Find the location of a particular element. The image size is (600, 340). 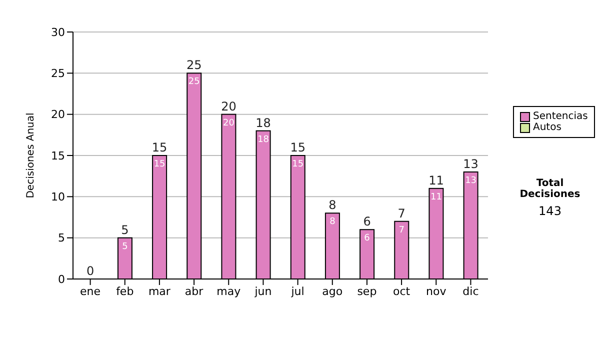

x-tick-label: nov is located at coordinates (436, 291).